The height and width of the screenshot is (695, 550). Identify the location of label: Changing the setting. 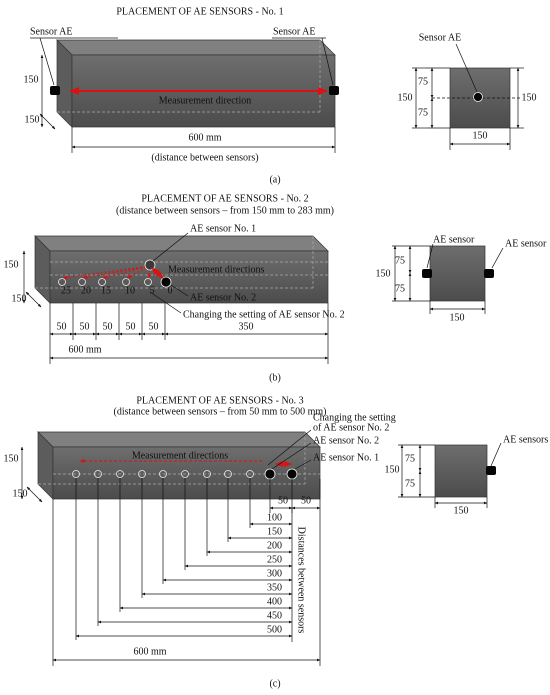
(354, 417).